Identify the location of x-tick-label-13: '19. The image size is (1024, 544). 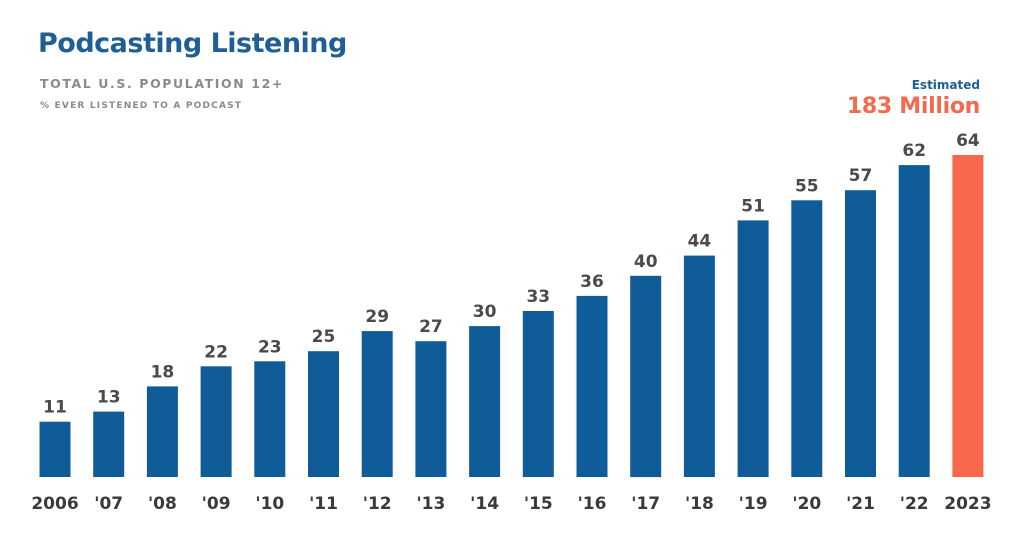
(753, 504).